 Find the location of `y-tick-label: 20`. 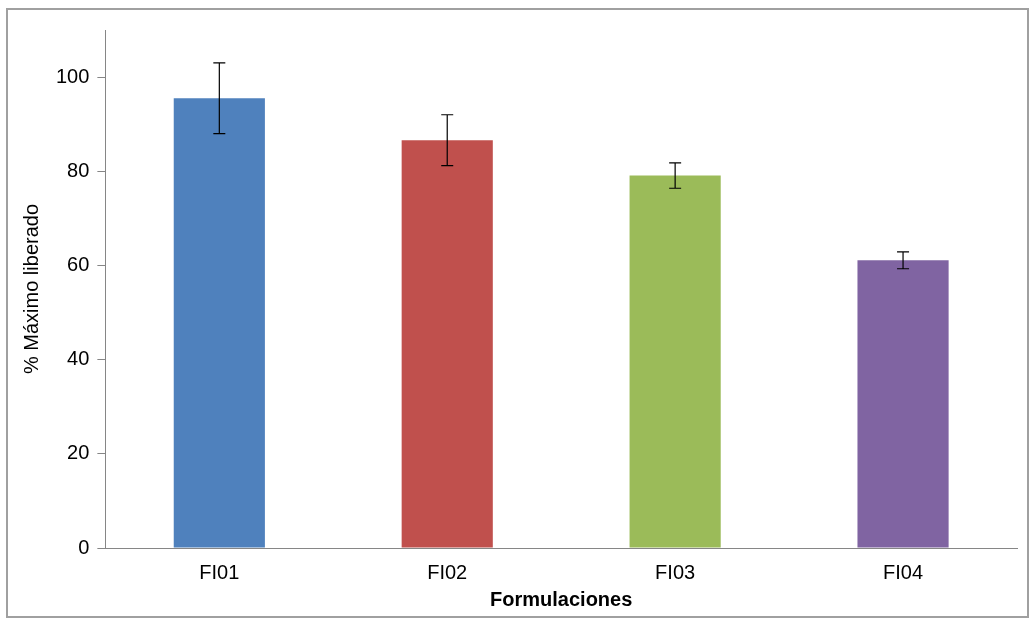

y-tick-label: 20 is located at coordinates (78, 452).